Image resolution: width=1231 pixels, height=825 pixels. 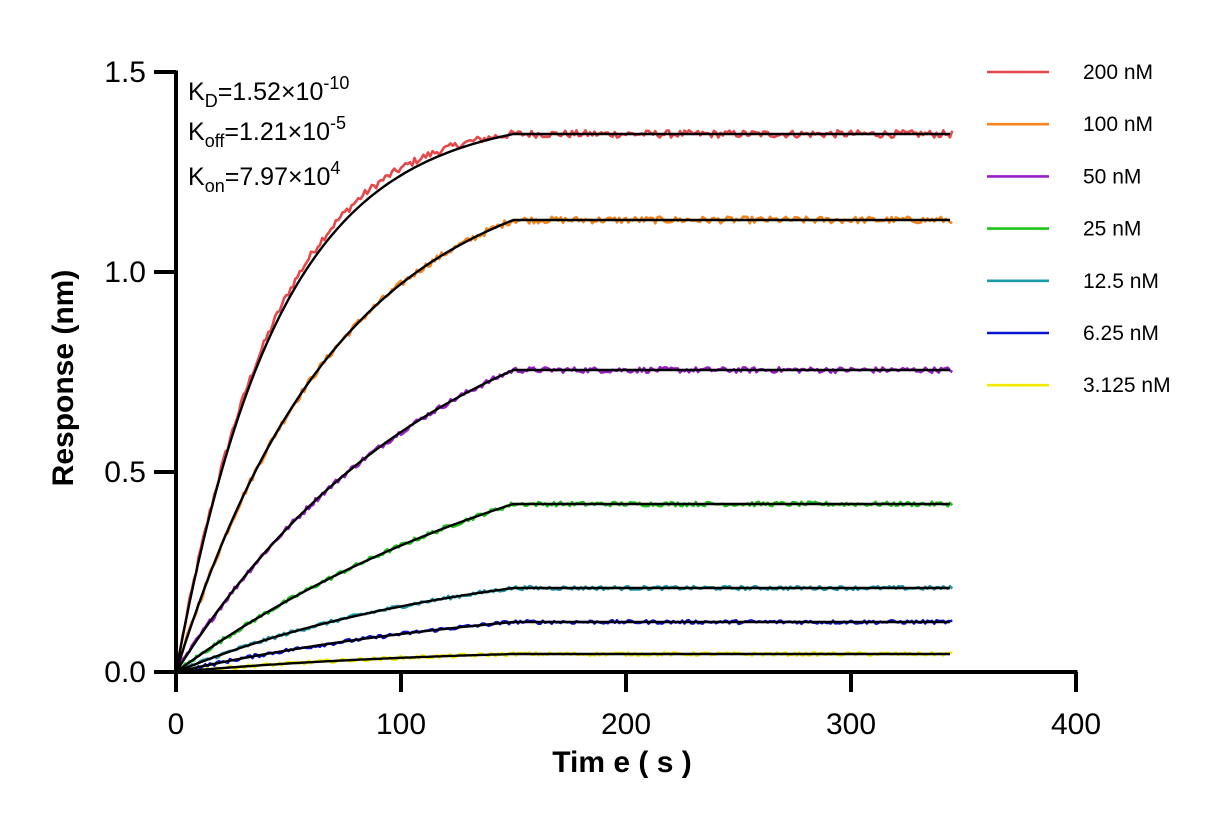 I want to click on legend-label: 200 nM, so click(x=1118, y=72).